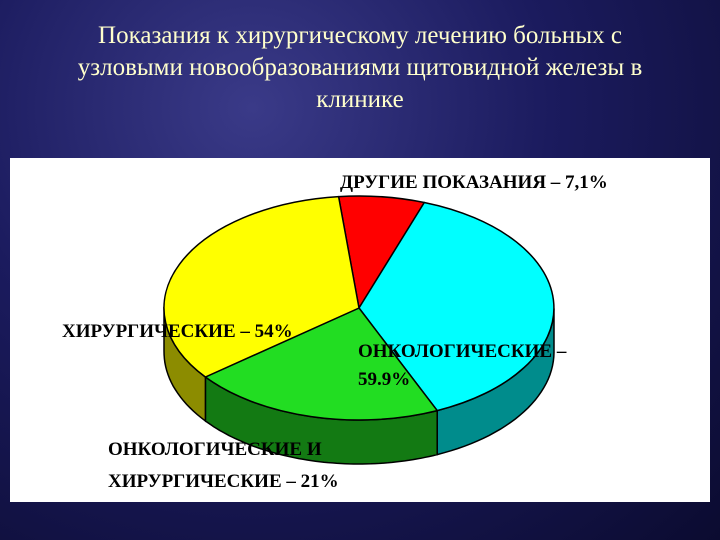 The width and height of the screenshot is (720, 540). What do you see at coordinates (321, 364) in the screenshot?
I see `pie-slice-onco-surgical` at bounding box center [321, 364].